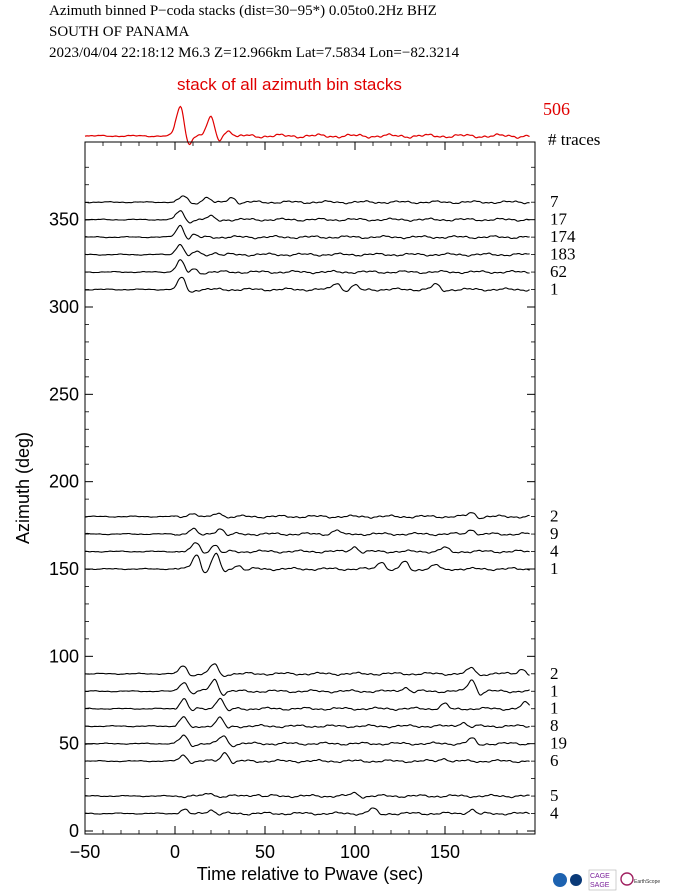 Image resolution: width=694 pixels, height=895 pixels. What do you see at coordinates (600, 876) in the screenshot?
I see `cage-logo-text: CAGE` at bounding box center [600, 876].